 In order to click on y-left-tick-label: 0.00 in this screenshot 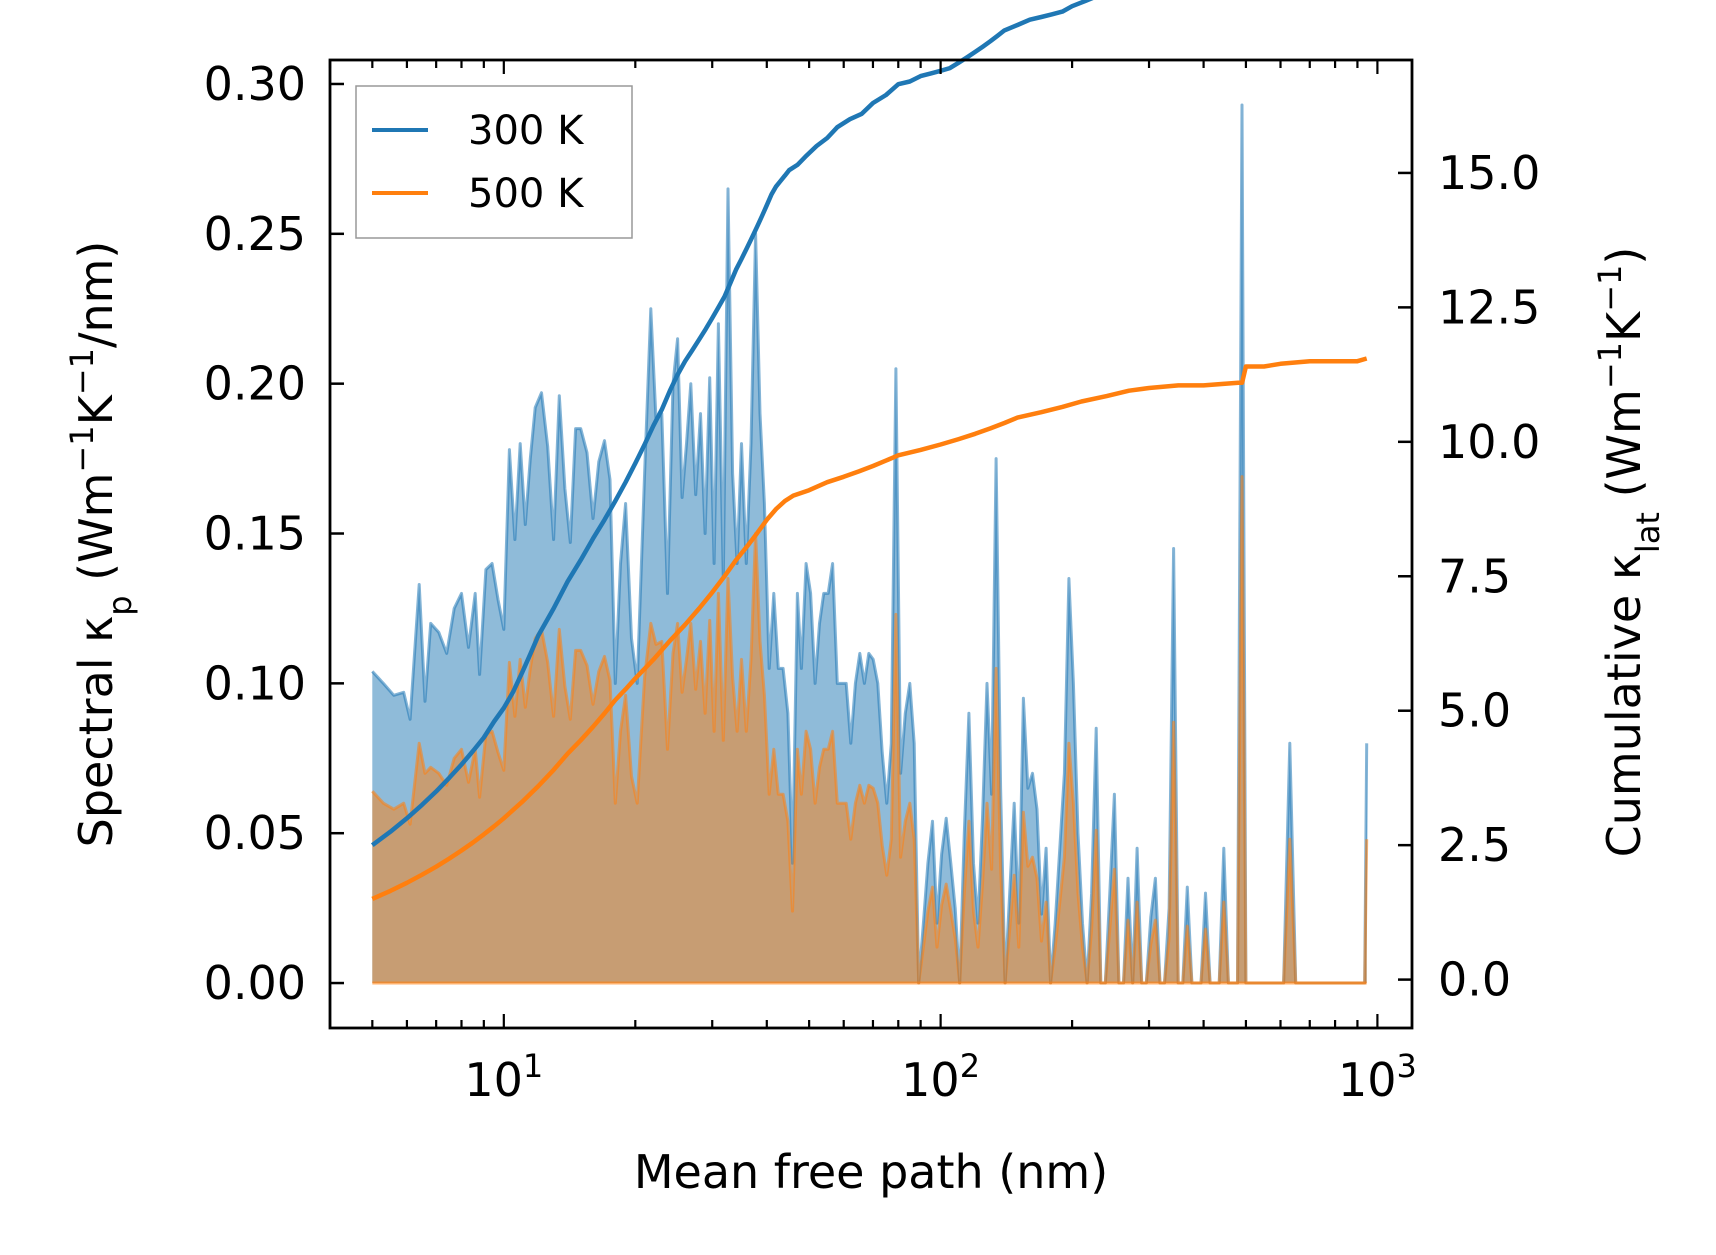, I will do `click(255, 983)`.